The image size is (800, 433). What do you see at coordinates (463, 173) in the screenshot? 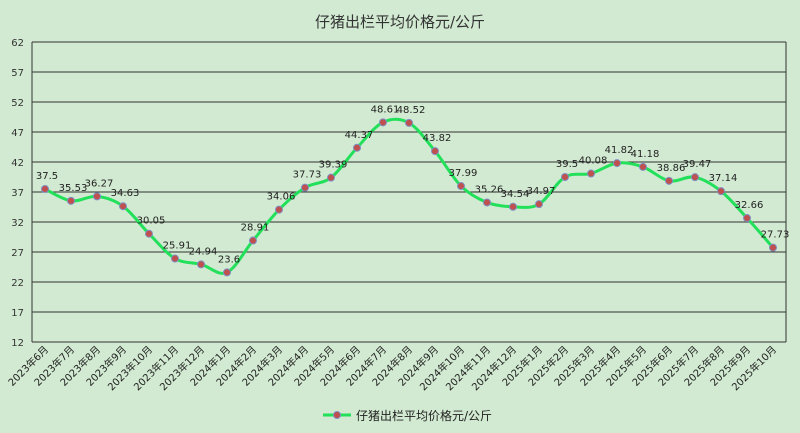
I see `data-label: 37.99` at bounding box center [463, 173].